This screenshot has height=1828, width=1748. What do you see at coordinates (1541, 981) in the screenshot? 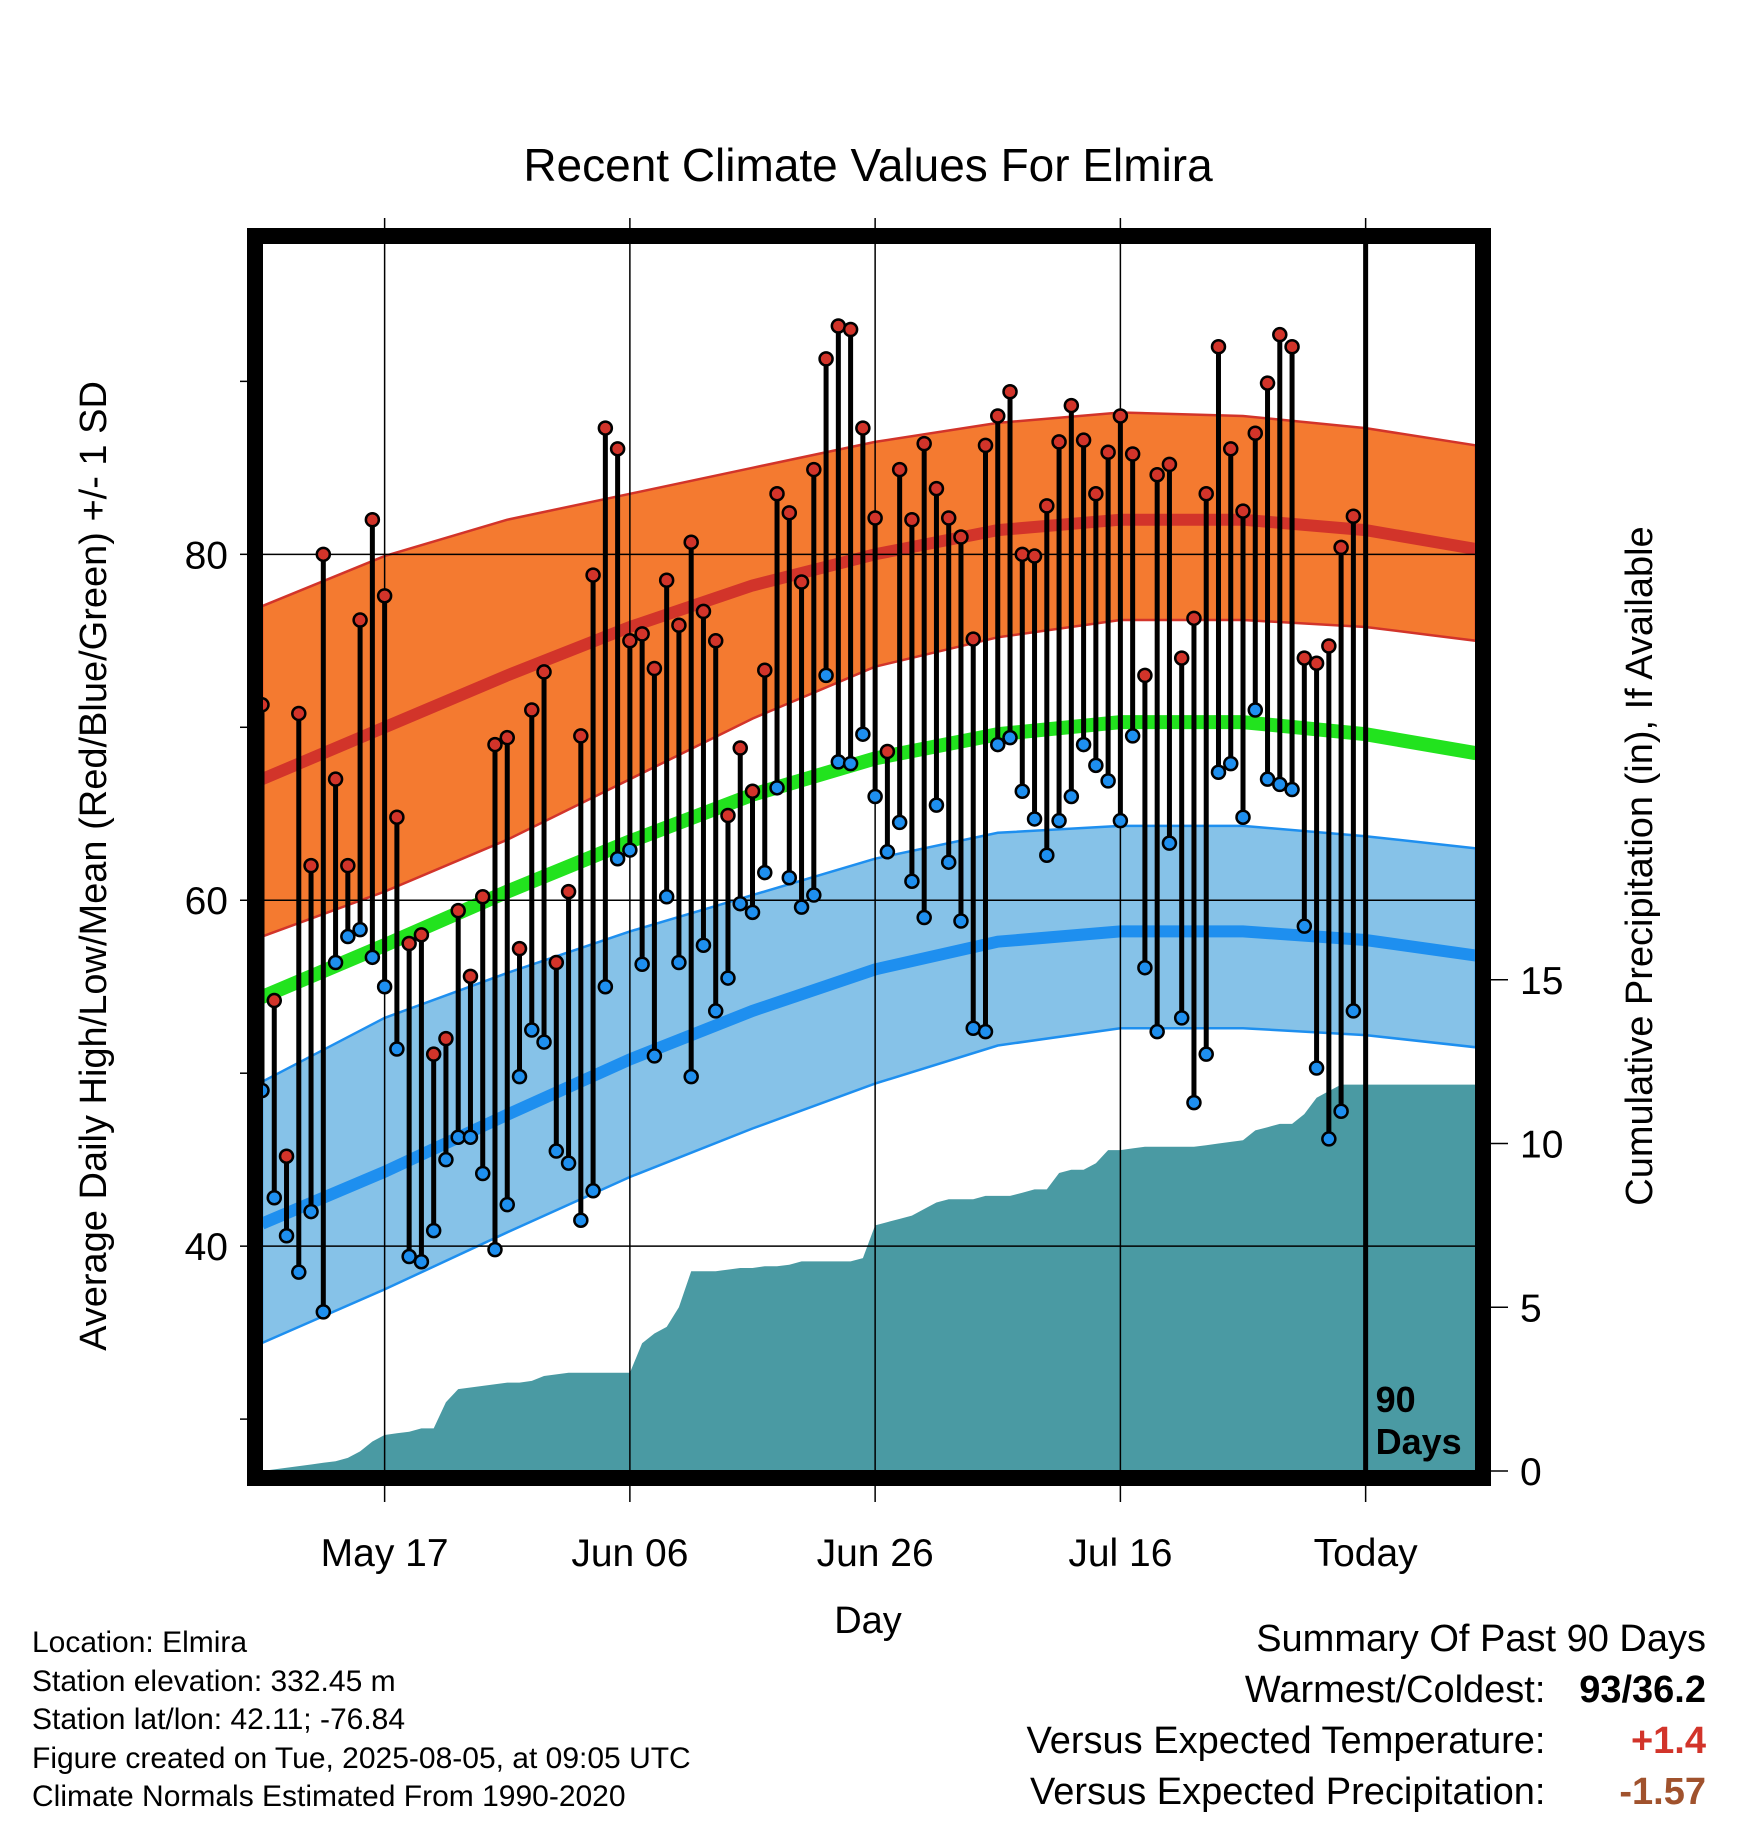
I see `y2-tick-label: 15` at bounding box center [1541, 981].